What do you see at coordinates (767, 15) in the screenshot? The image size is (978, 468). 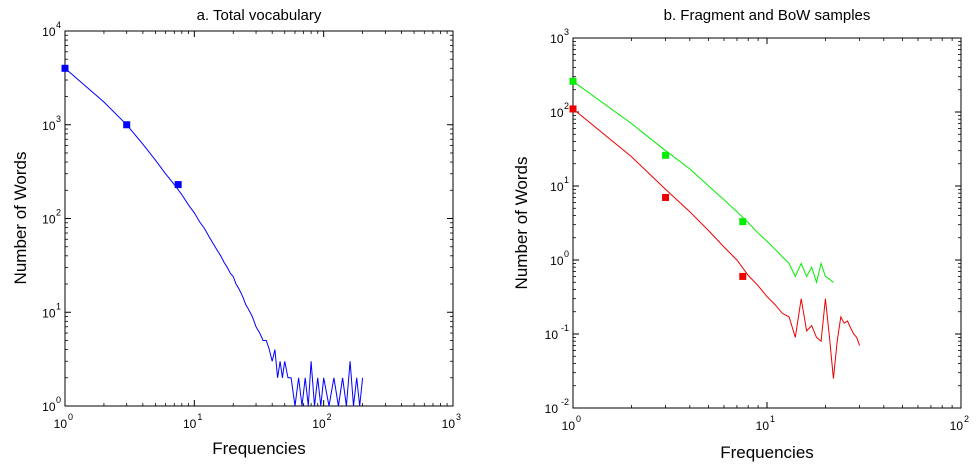 I see `chart-title-b: b. Fragment and BoW samples` at bounding box center [767, 15].